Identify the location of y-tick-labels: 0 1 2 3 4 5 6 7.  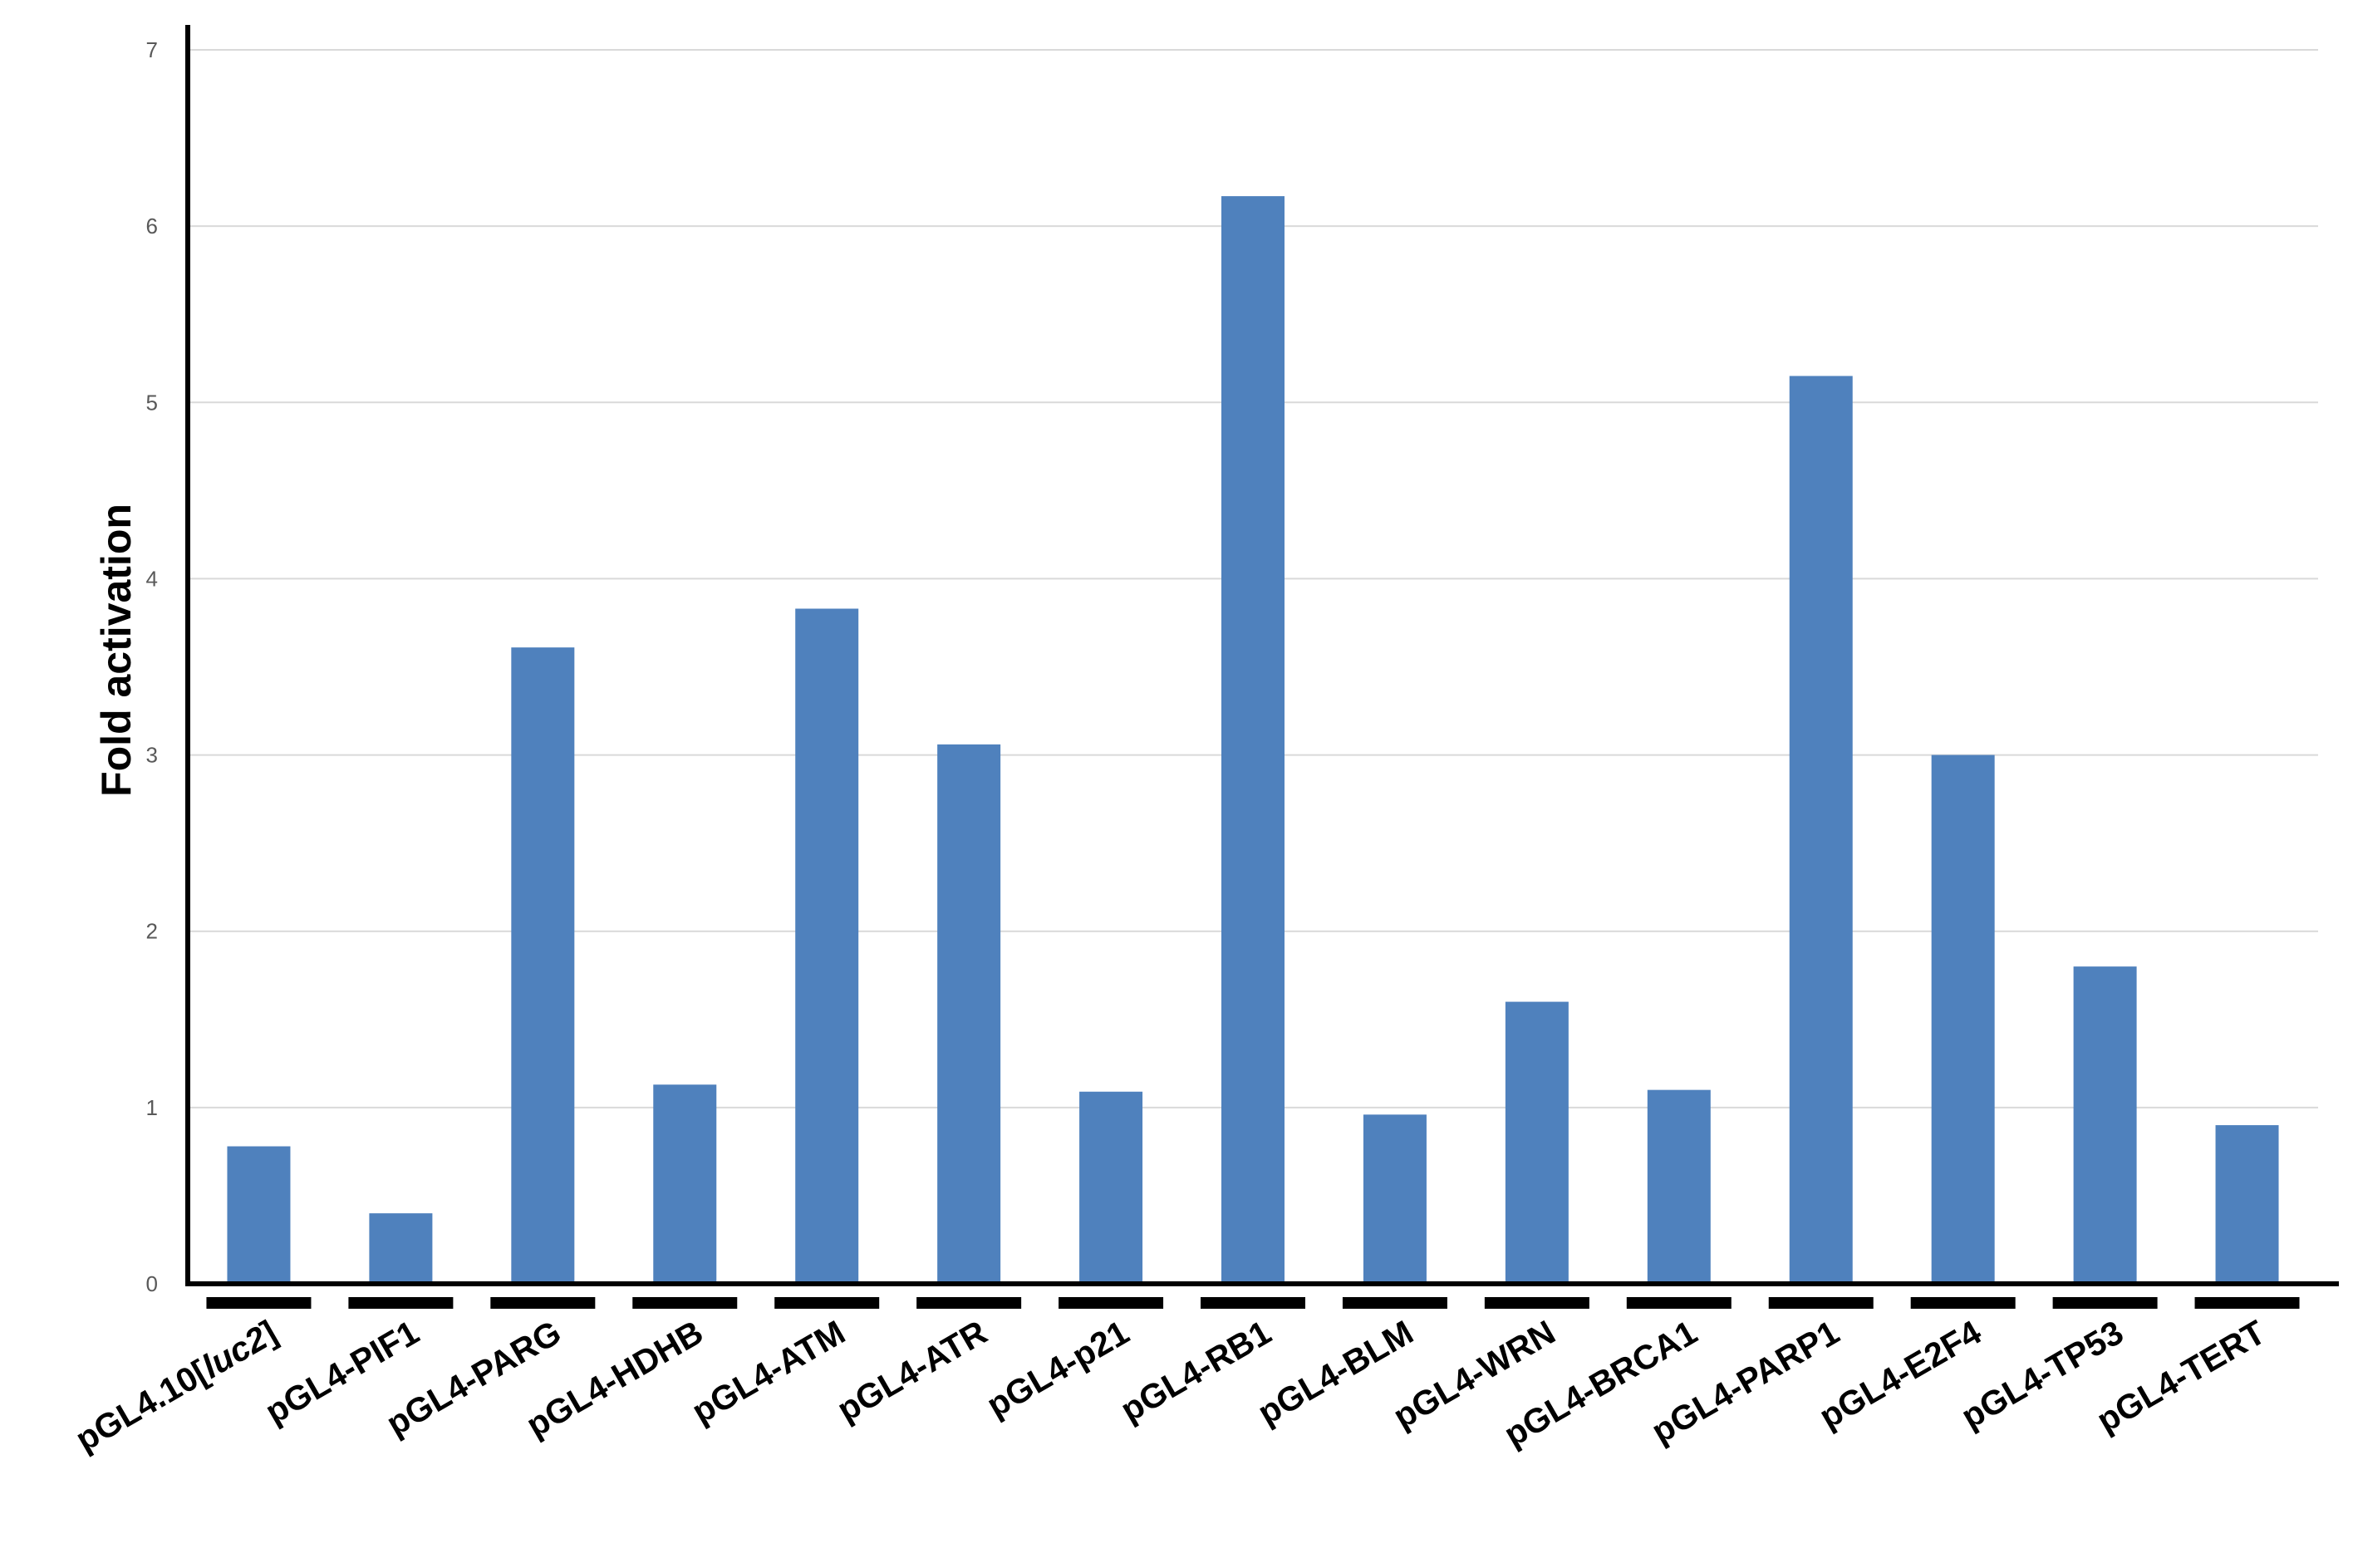
(152, 666).